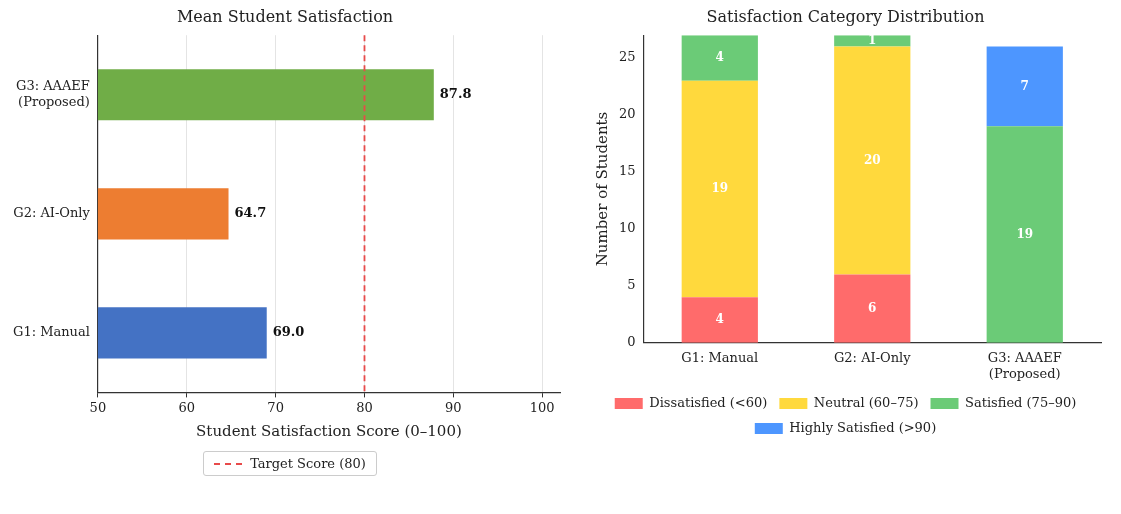 The image size is (1121, 514). What do you see at coordinates (288, 332) in the screenshot?
I see `data-label: 69.0` at bounding box center [288, 332].